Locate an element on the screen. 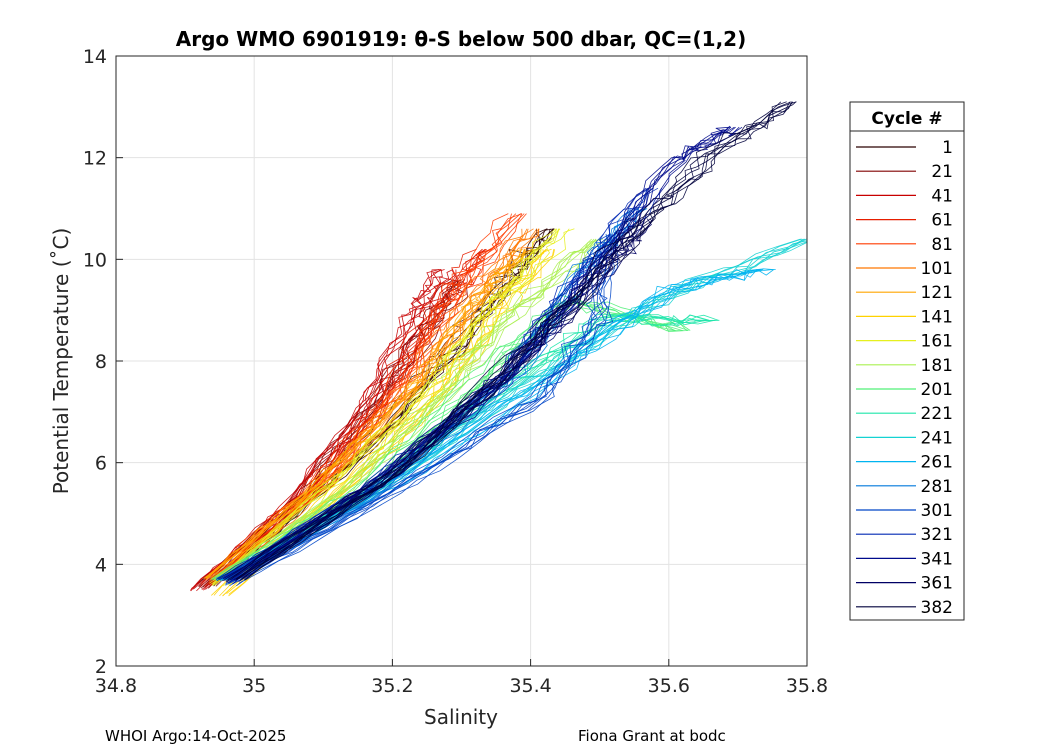 The height and width of the screenshot is (750, 1050). legend-label-21: 21 is located at coordinates (942, 172).